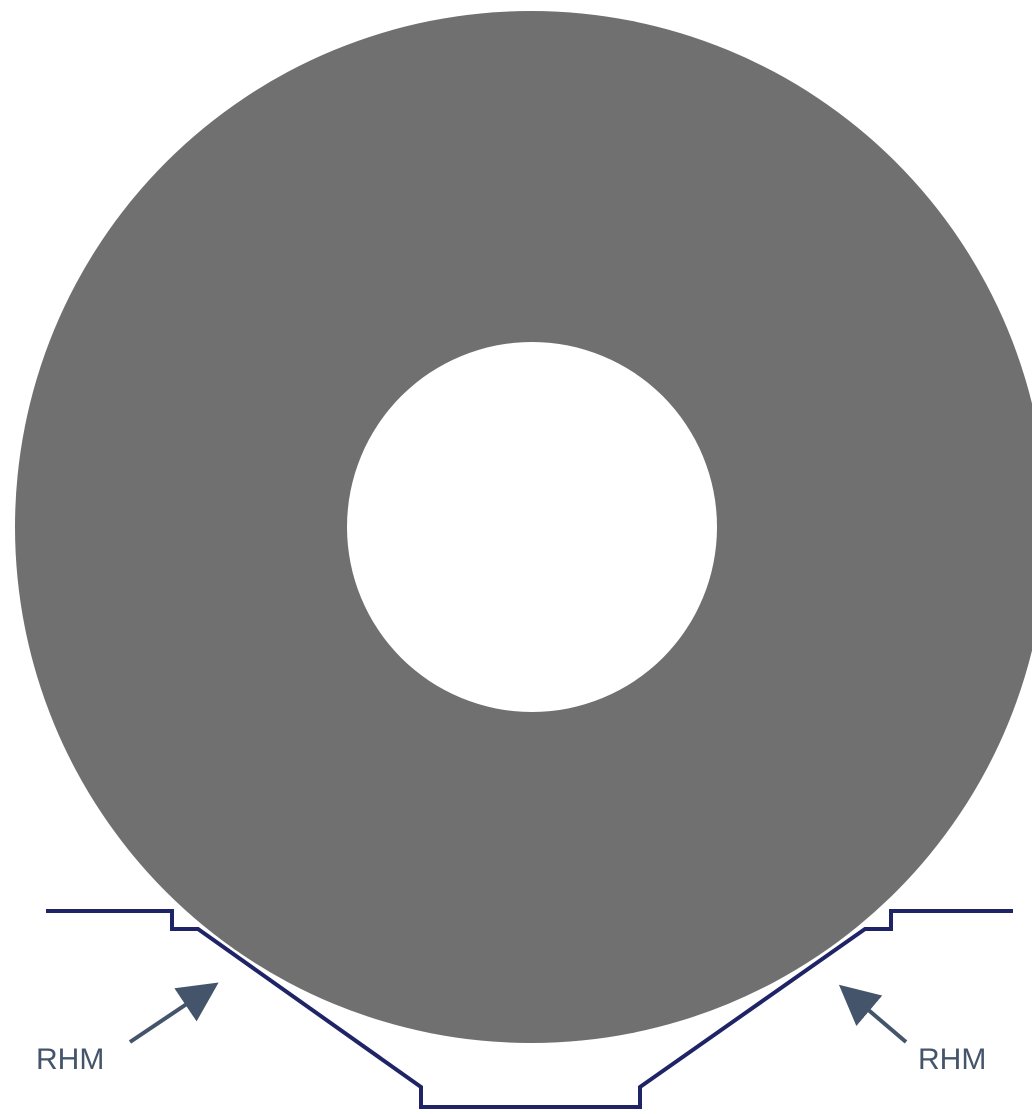 The height and width of the screenshot is (1114, 1032). Describe the element at coordinates (173, 1013) in the screenshot. I see `rhm-left-arrow` at that location.